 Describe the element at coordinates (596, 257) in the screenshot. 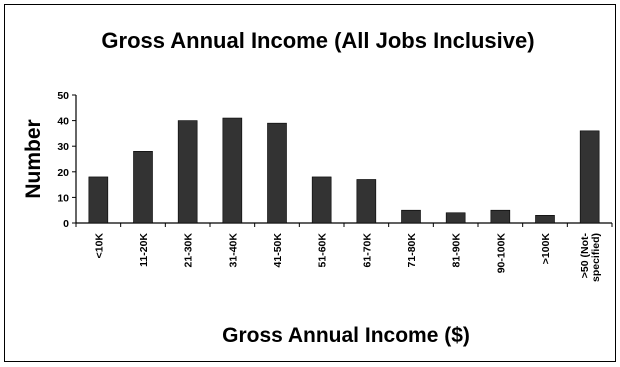

I see `x-tick-label: specified)` at that location.